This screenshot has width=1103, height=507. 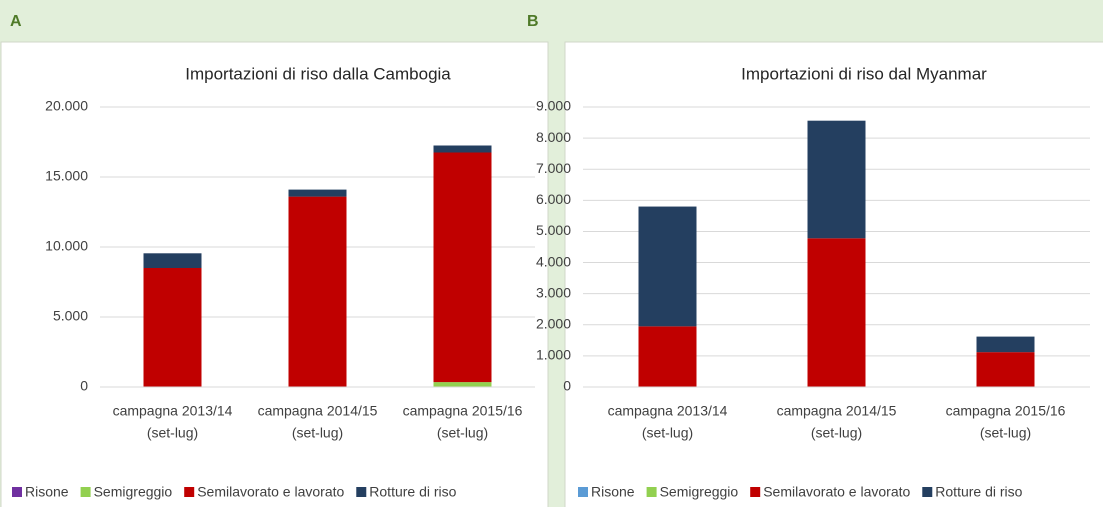 I want to click on y-tick-label: 8.000, so click(x=553, y=137).